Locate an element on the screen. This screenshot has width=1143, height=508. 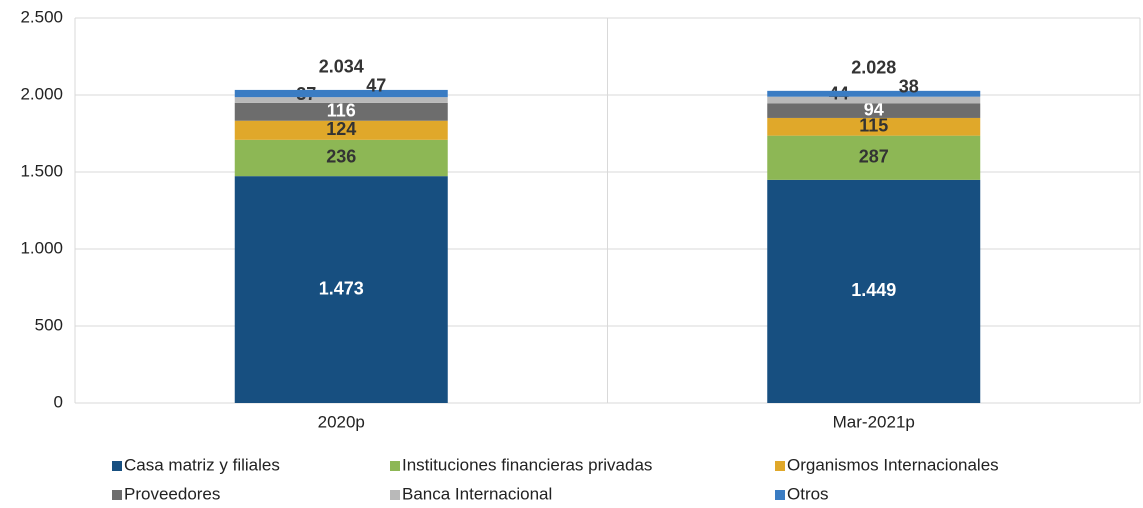
total-label: 2.028 is located at coordinates (873, 67).